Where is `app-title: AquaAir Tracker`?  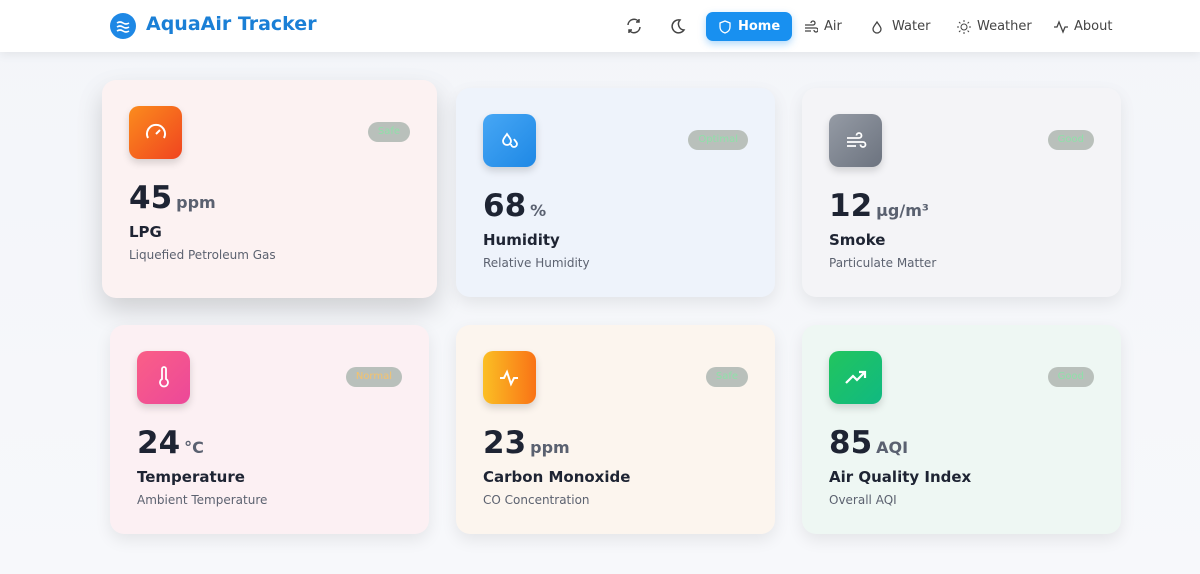
app-title: AquaAir Tracker is located at coordinates (231, 24).